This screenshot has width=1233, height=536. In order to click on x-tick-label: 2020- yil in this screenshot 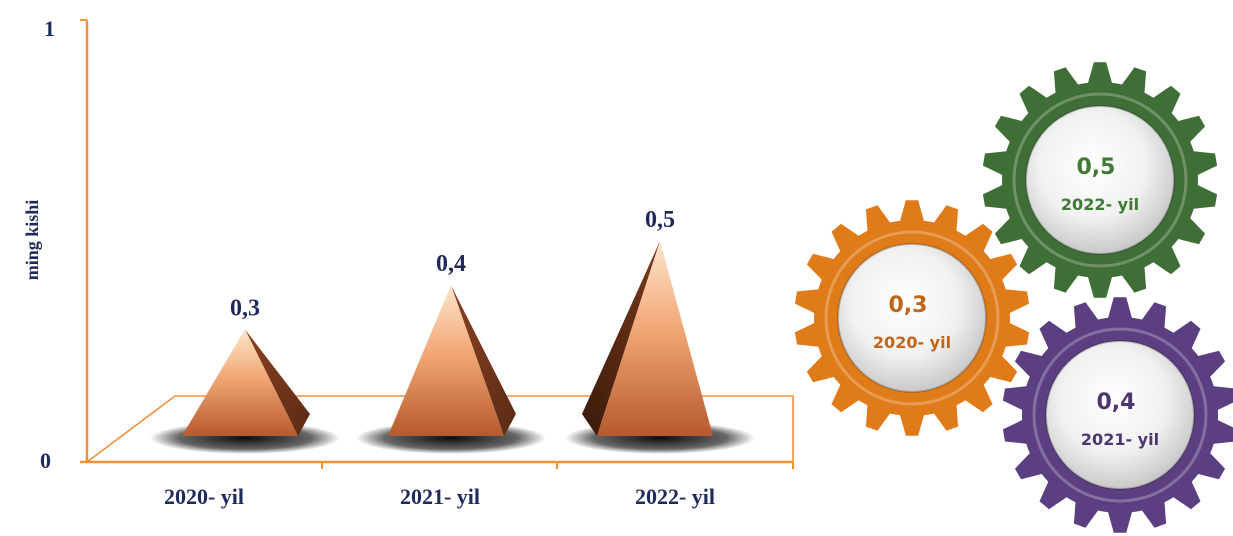, I will do `click(204, 496)`.